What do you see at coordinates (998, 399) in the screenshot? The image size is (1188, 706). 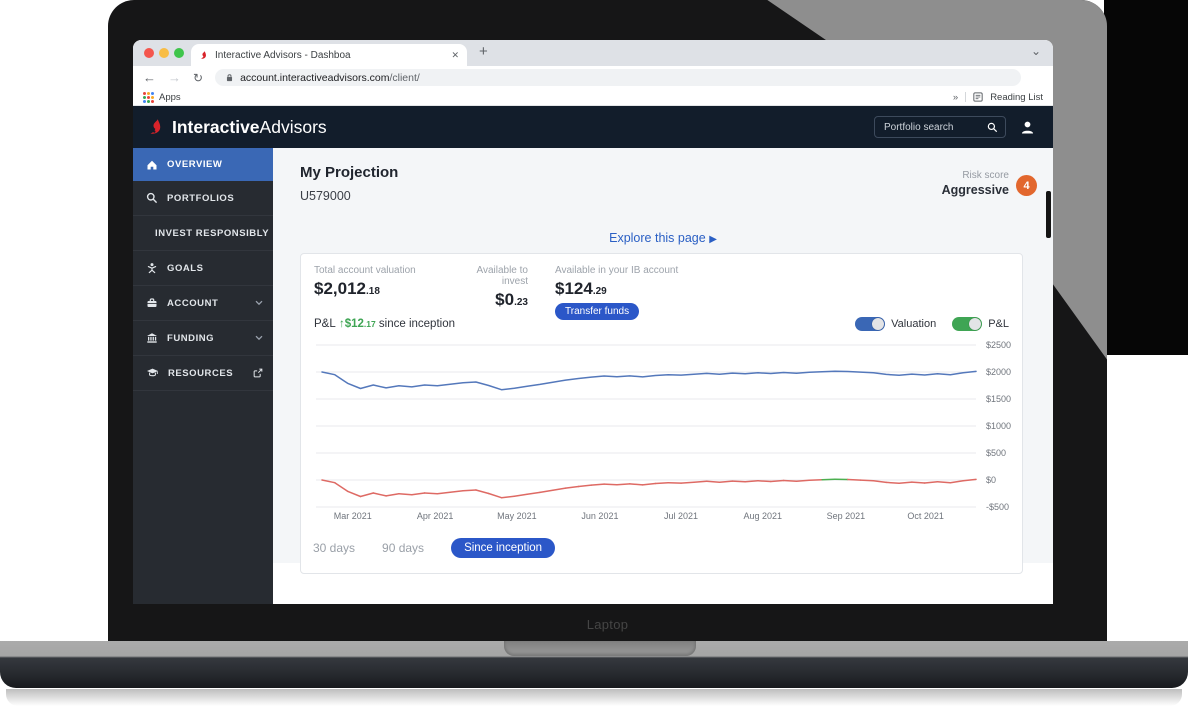 I see `svg-text: $1500` at bounding box center [998, 399].